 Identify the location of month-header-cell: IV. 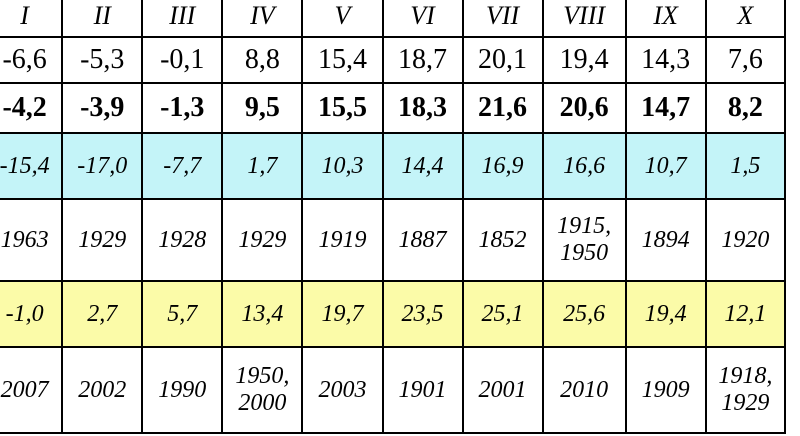
(262, 19).